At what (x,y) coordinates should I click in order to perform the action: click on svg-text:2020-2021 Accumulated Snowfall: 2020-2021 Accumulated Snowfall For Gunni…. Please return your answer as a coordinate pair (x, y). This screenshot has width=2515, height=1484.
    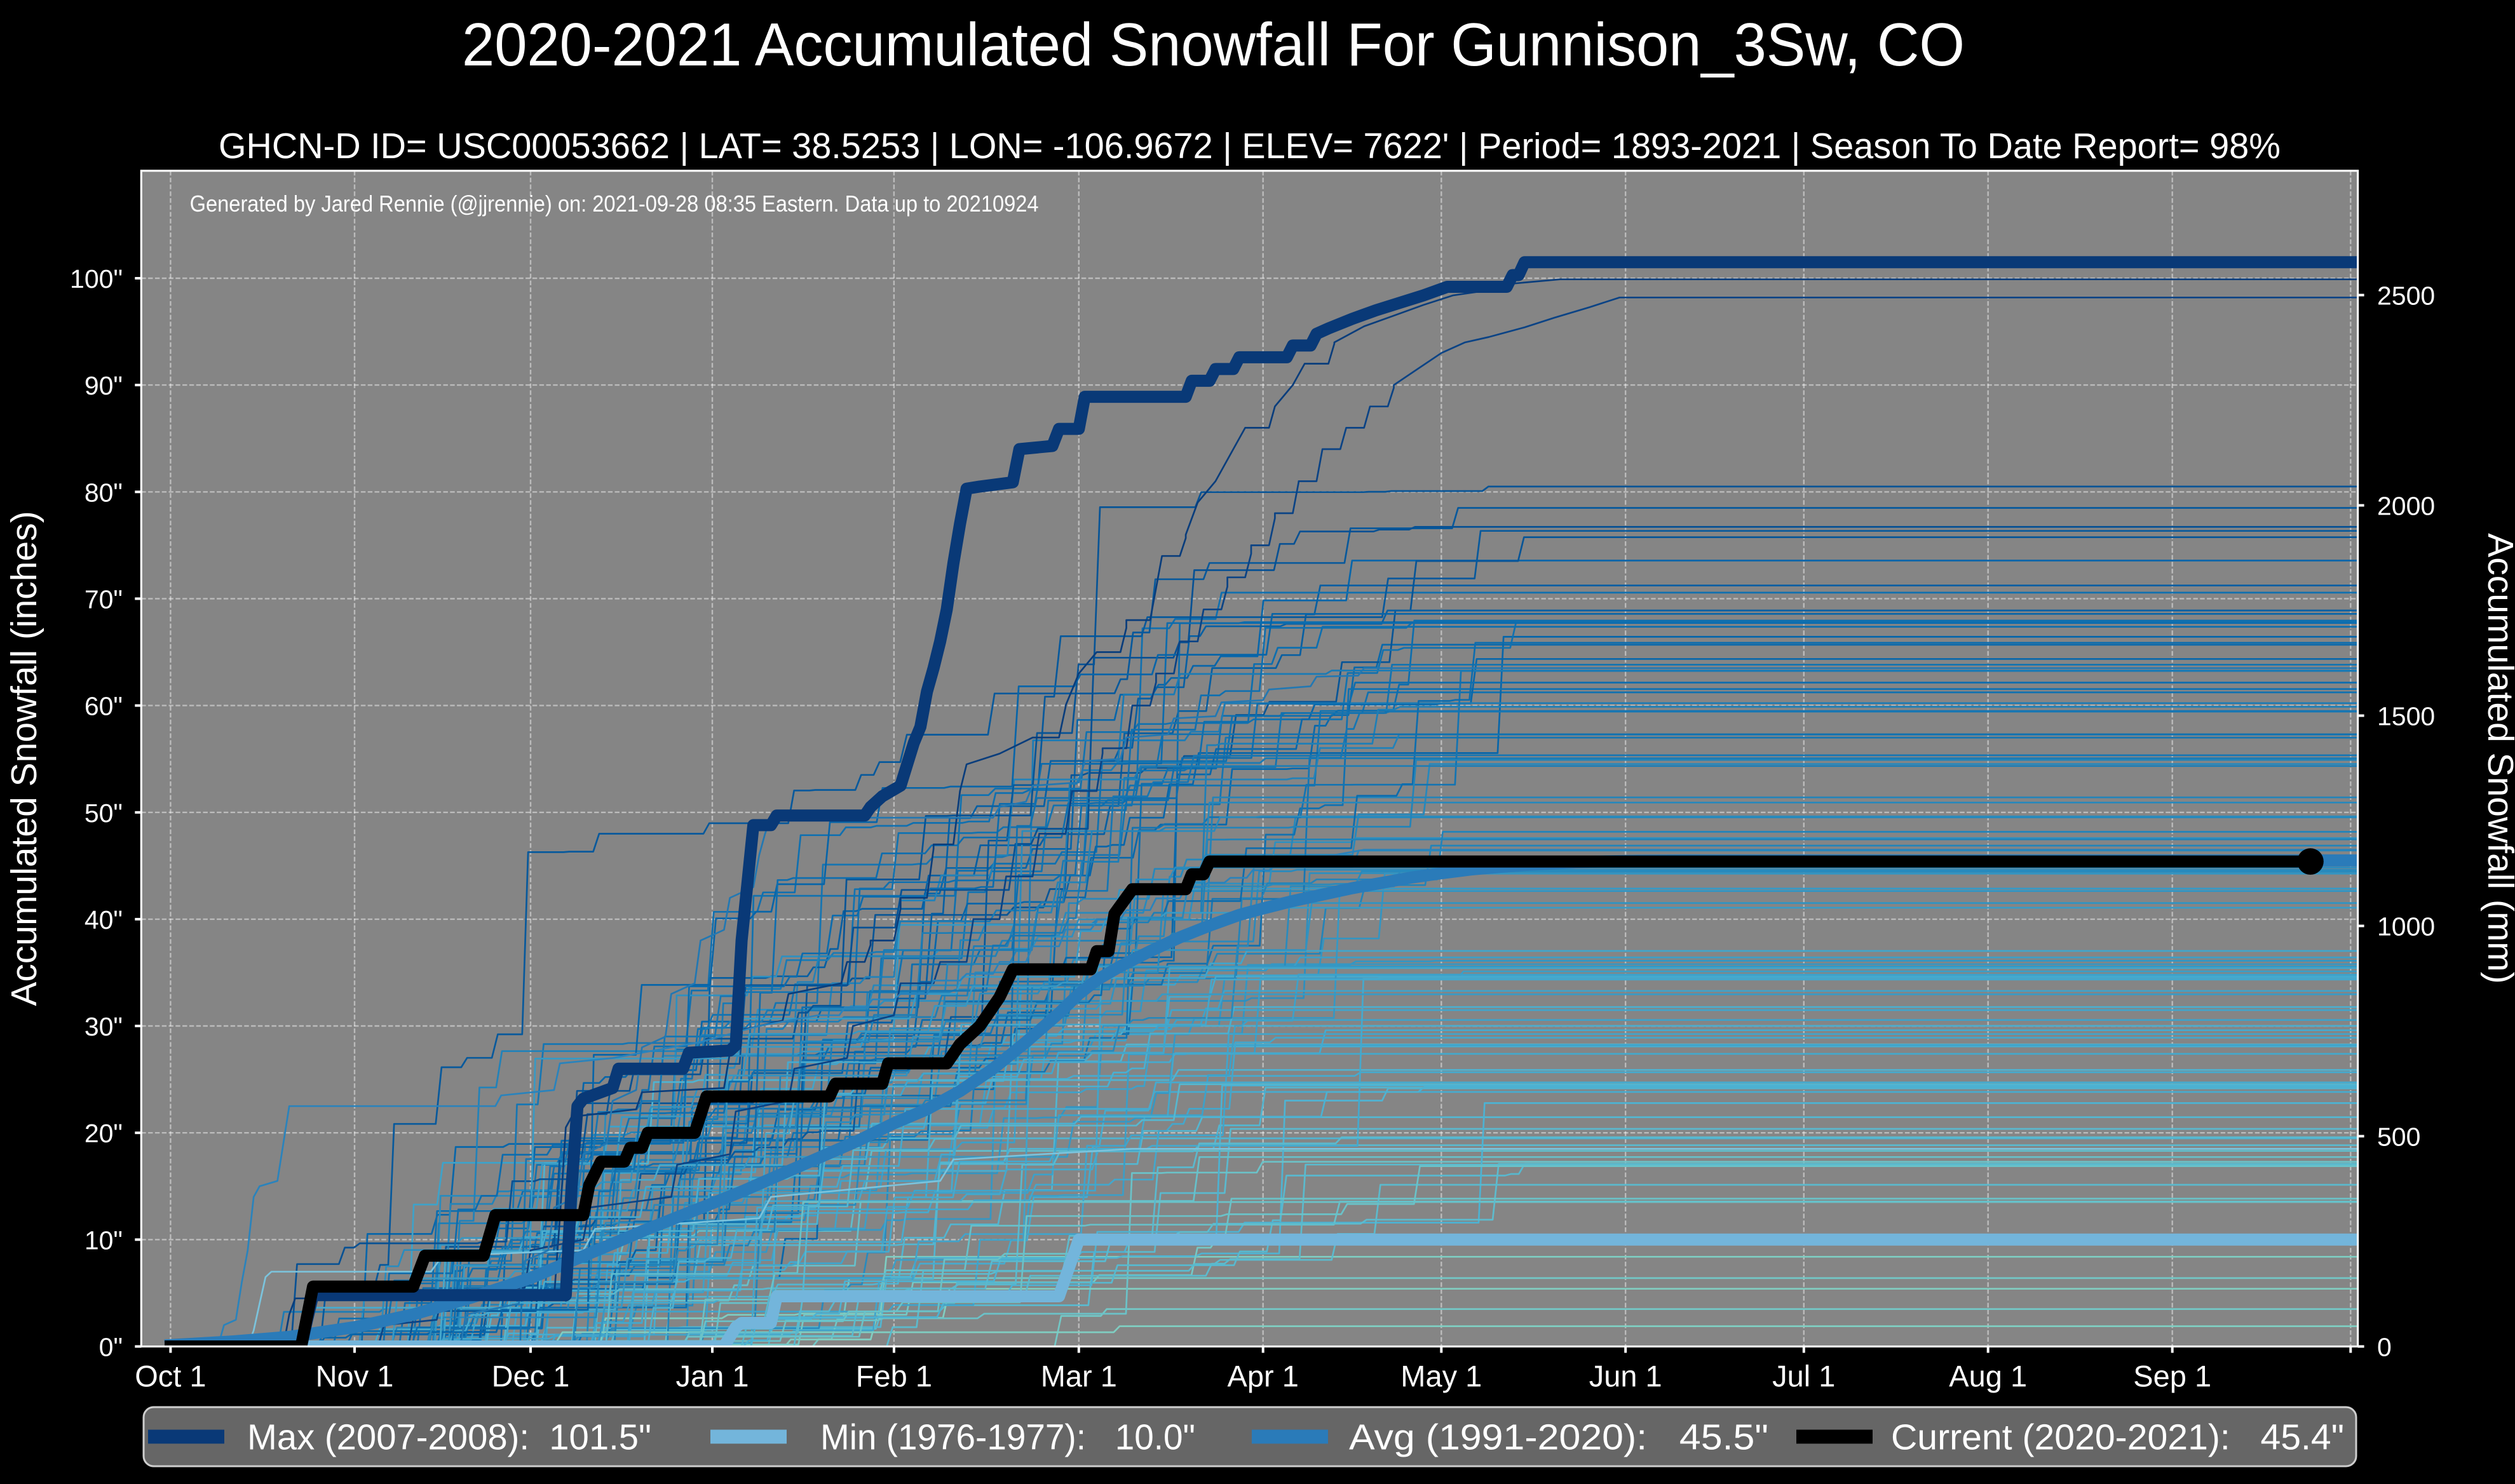
    Looking at the image, I should click on (1213, 45).